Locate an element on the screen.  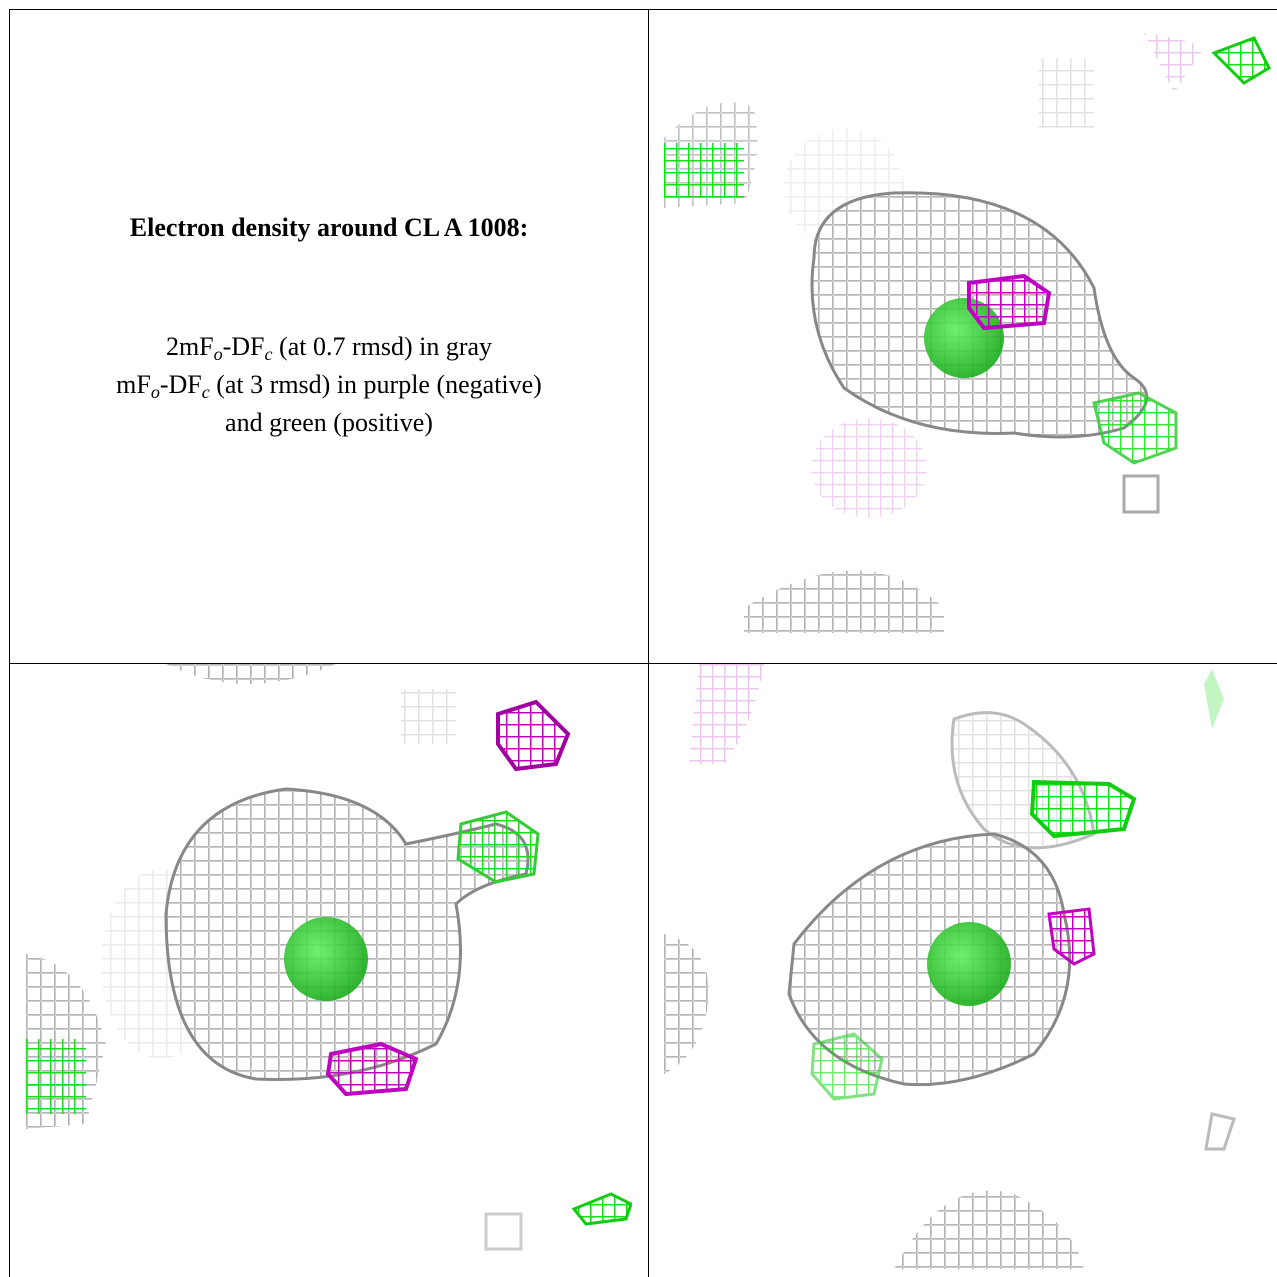
text-run: (at 0.7 rmsd) in gray is located at coordinates (382, 346).